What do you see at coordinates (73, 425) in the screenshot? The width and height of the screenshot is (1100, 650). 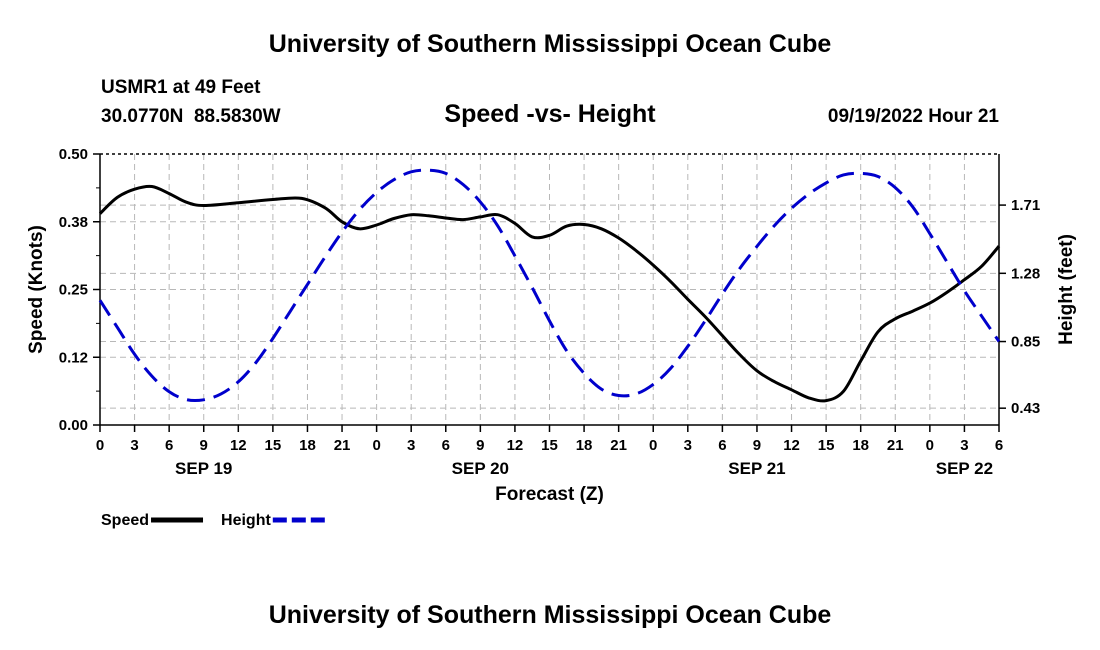 I see `y-left-tick-label: 0.00` at bounding box center [73, 425].